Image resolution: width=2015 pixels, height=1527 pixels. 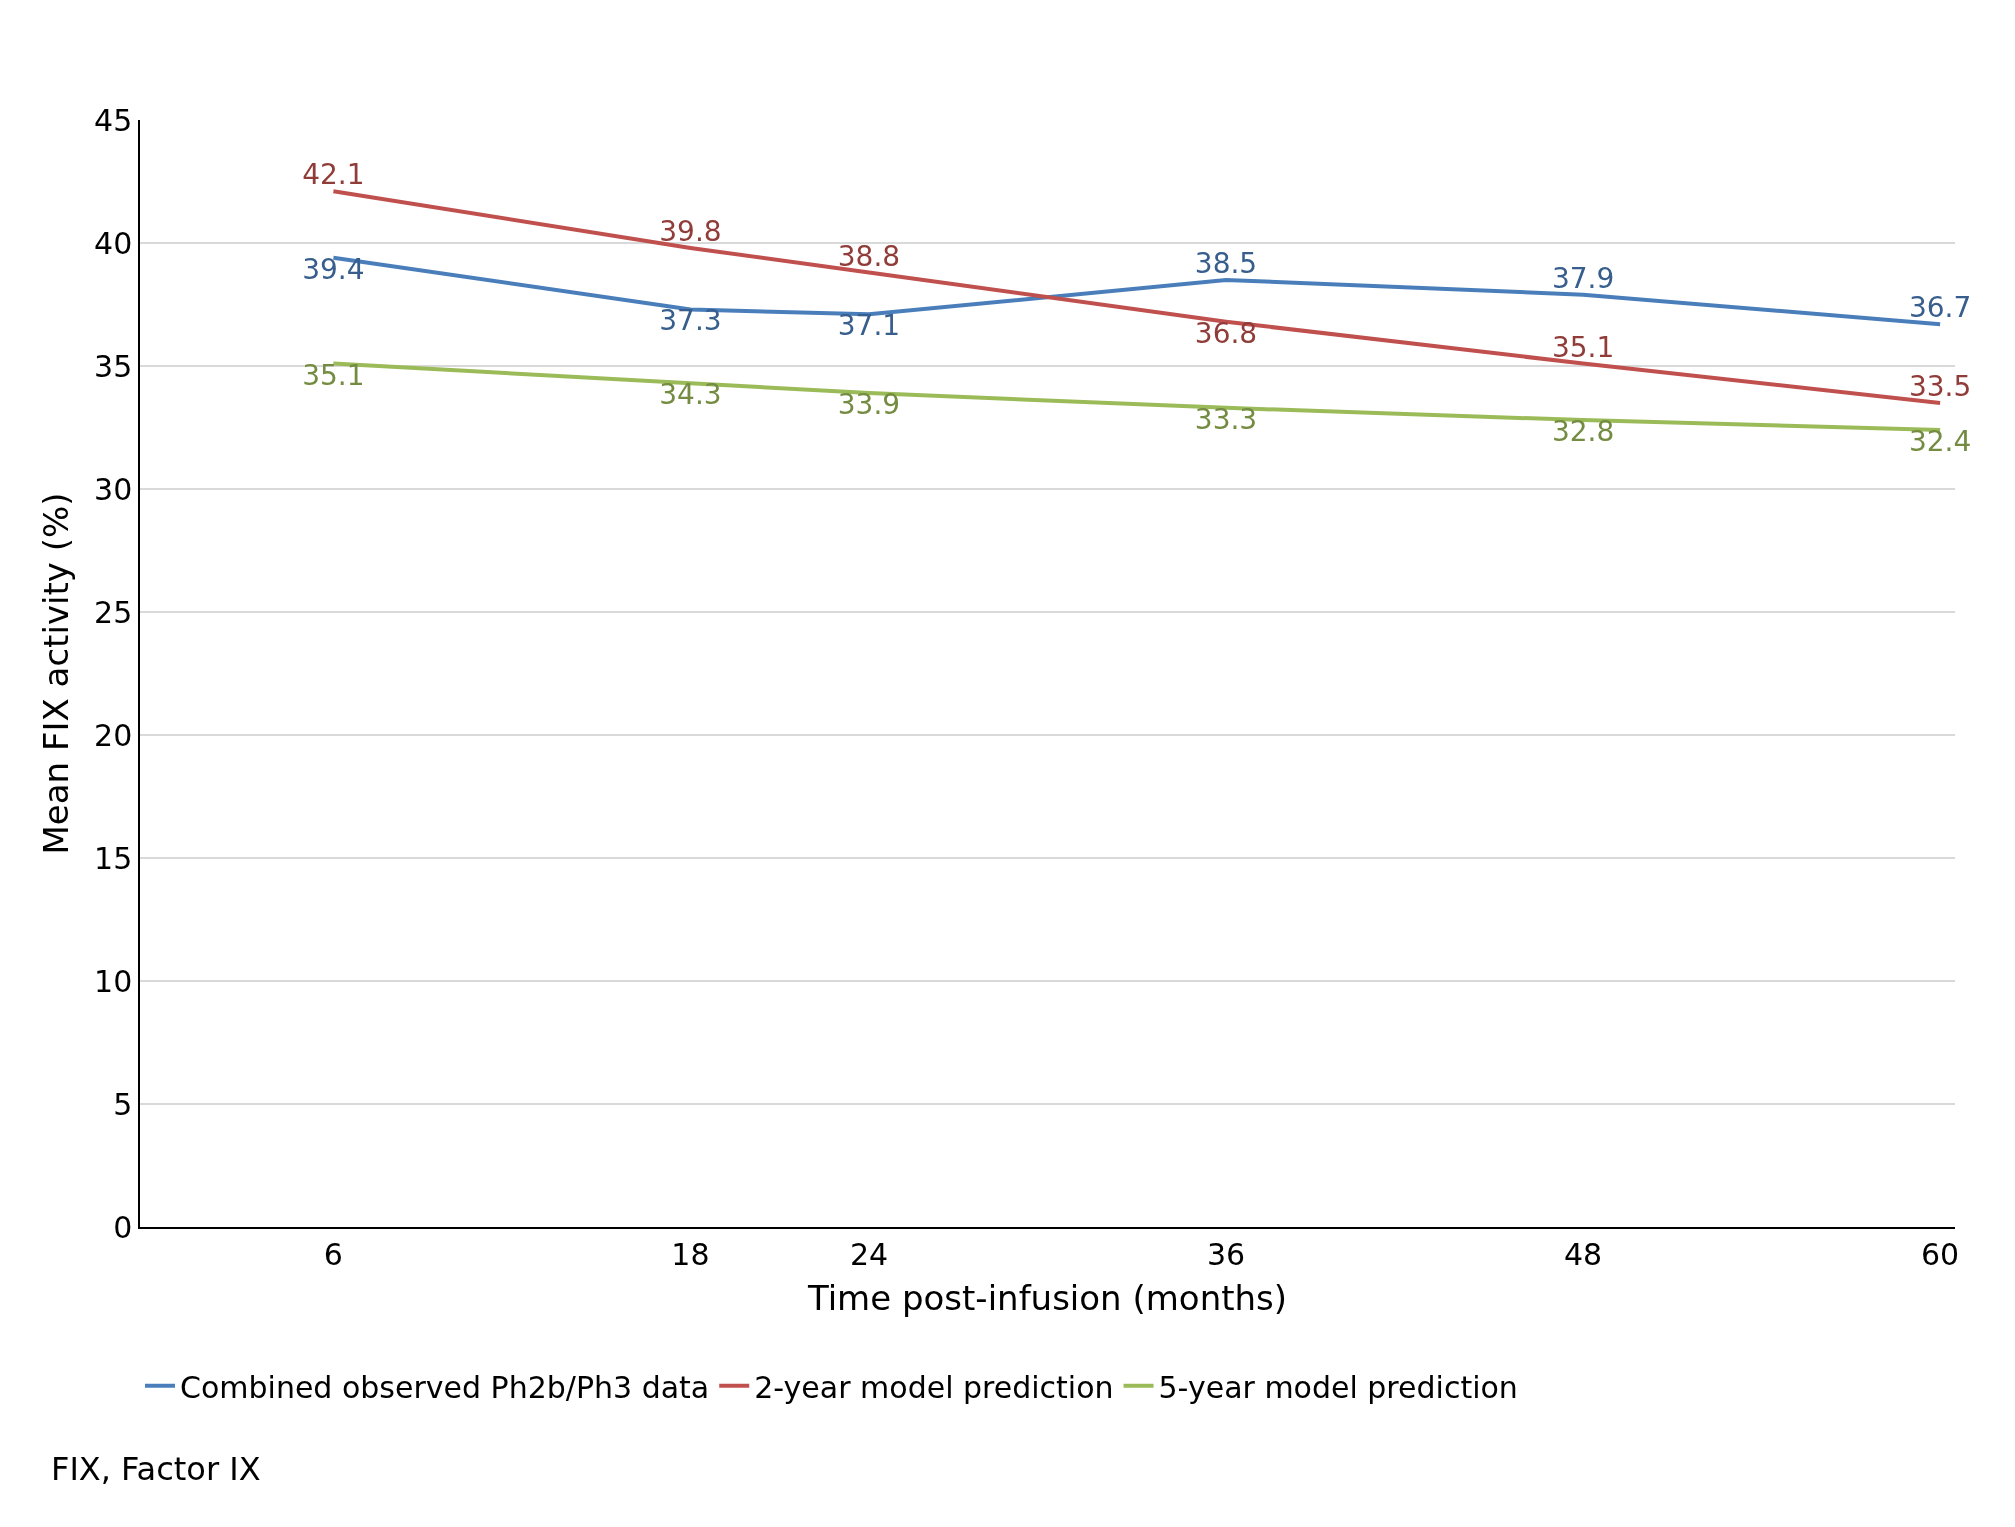 I want to click on y-tick-label: 20, so click(x=113, y=735).